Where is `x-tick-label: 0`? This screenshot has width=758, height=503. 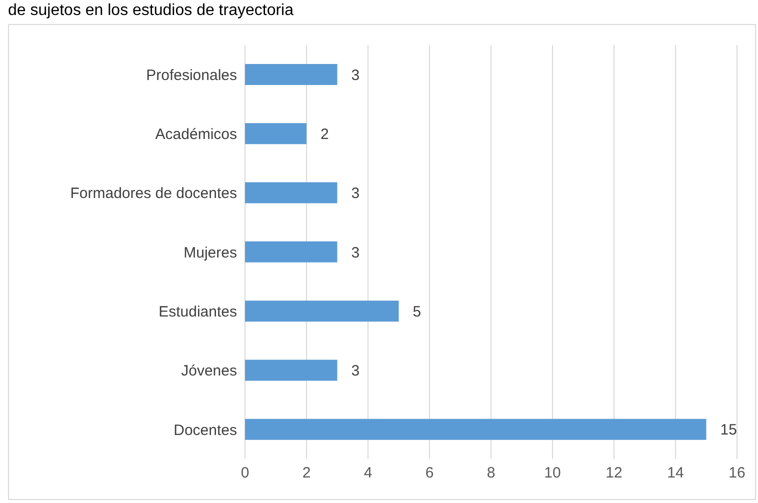
x-tick-label: 0 is located at coordinates (245, 473).